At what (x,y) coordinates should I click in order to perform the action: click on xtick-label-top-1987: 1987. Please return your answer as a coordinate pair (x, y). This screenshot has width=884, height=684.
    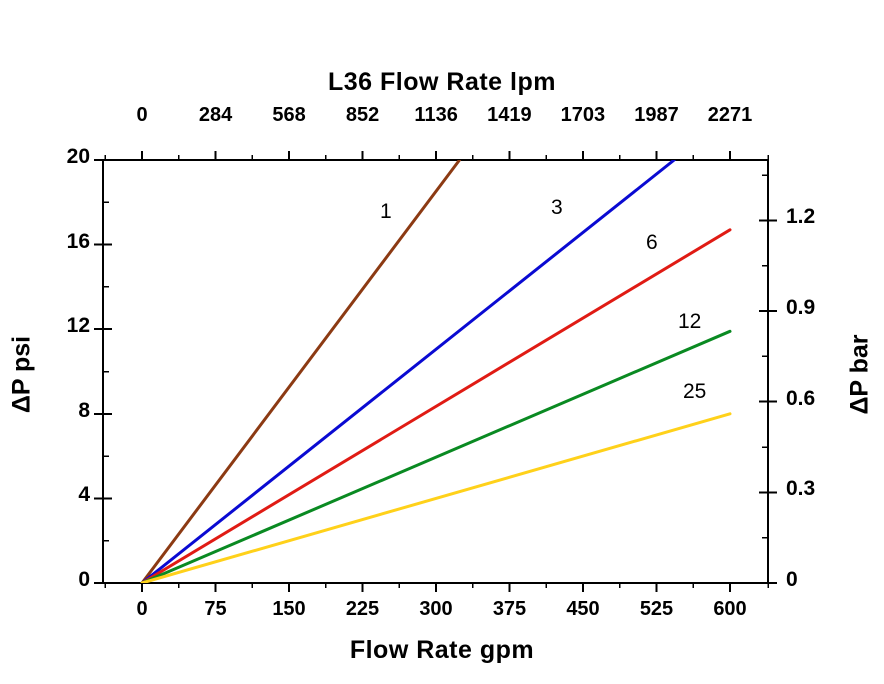
    Looking at the image, I should click on (656, 115).